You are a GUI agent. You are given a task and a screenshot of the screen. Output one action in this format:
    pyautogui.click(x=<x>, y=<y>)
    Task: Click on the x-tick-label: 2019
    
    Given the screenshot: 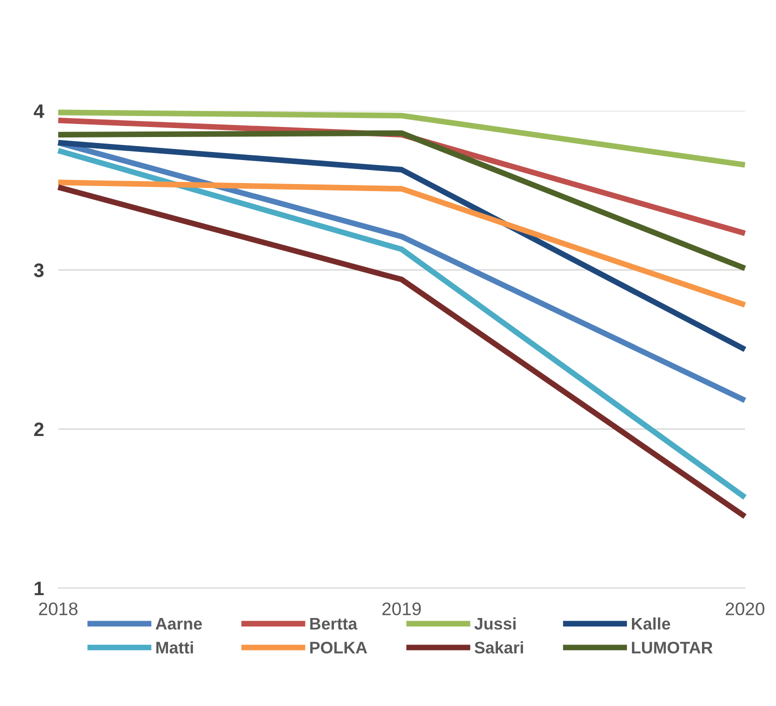 What is the action you would take?
    pyautogui.click(x=401, y=609)
    